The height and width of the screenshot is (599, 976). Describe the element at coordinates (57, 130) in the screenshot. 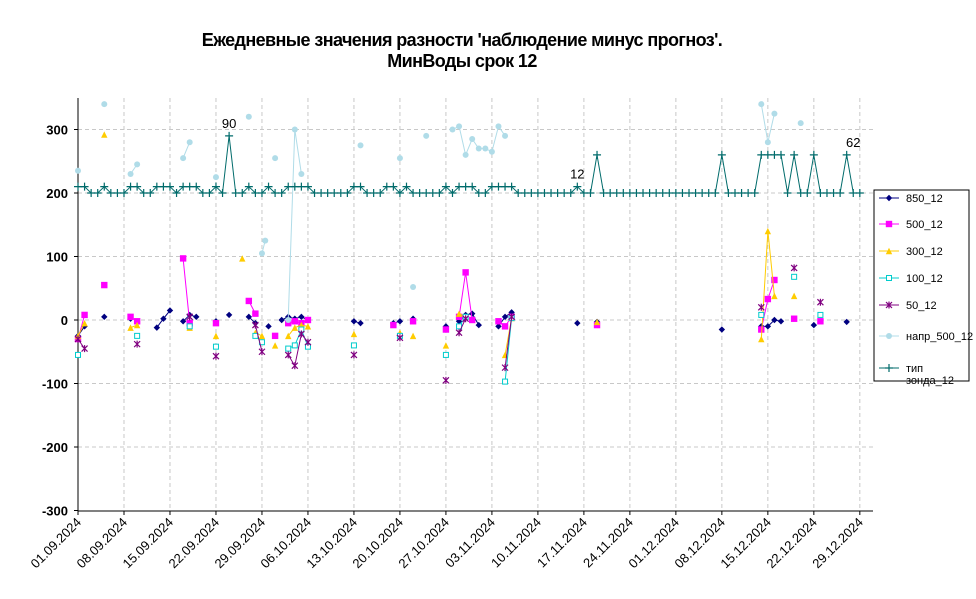

I see `y-tick-label: 300` at that location.